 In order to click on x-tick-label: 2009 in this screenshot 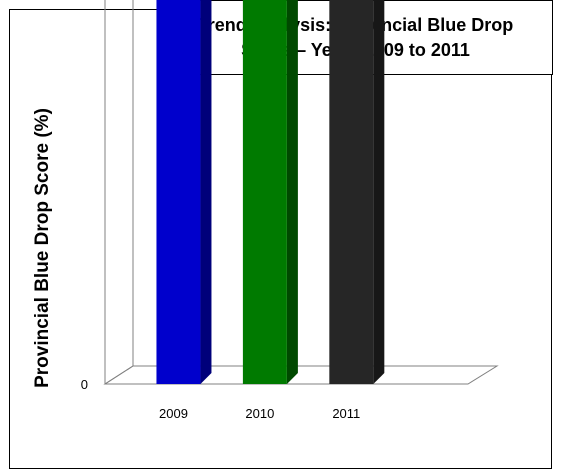, I will do `click(173, 413)`.